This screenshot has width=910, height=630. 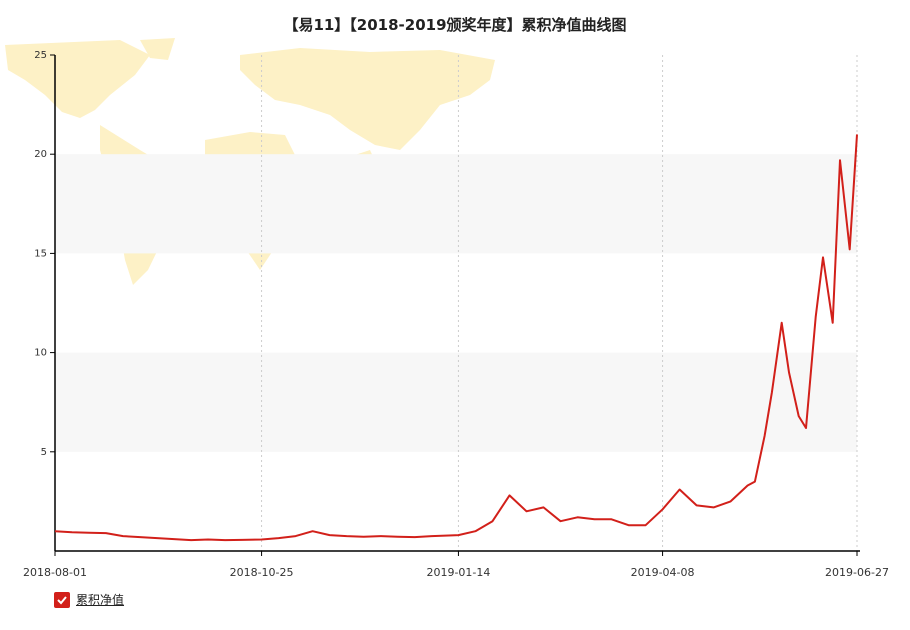 I want to click on y-tick-label: 10, so click(x=40, y=353).